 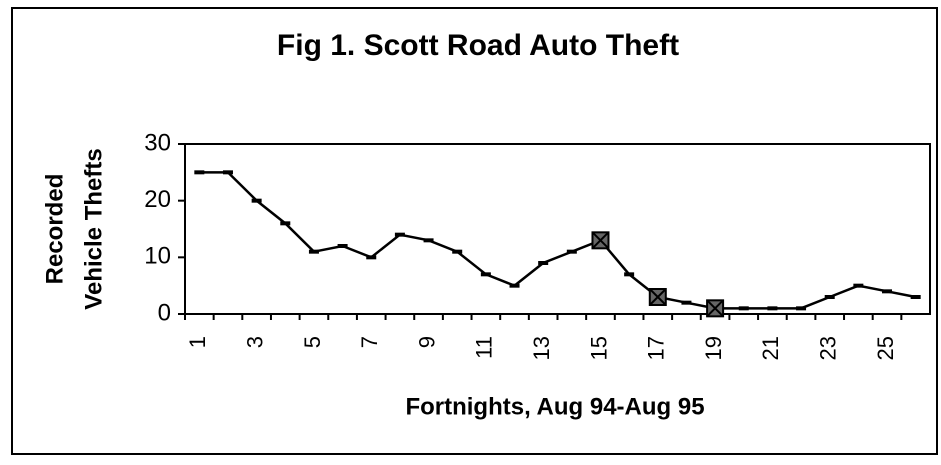 I want to click on y-tick-label: 0, so click(x=164, y=312).